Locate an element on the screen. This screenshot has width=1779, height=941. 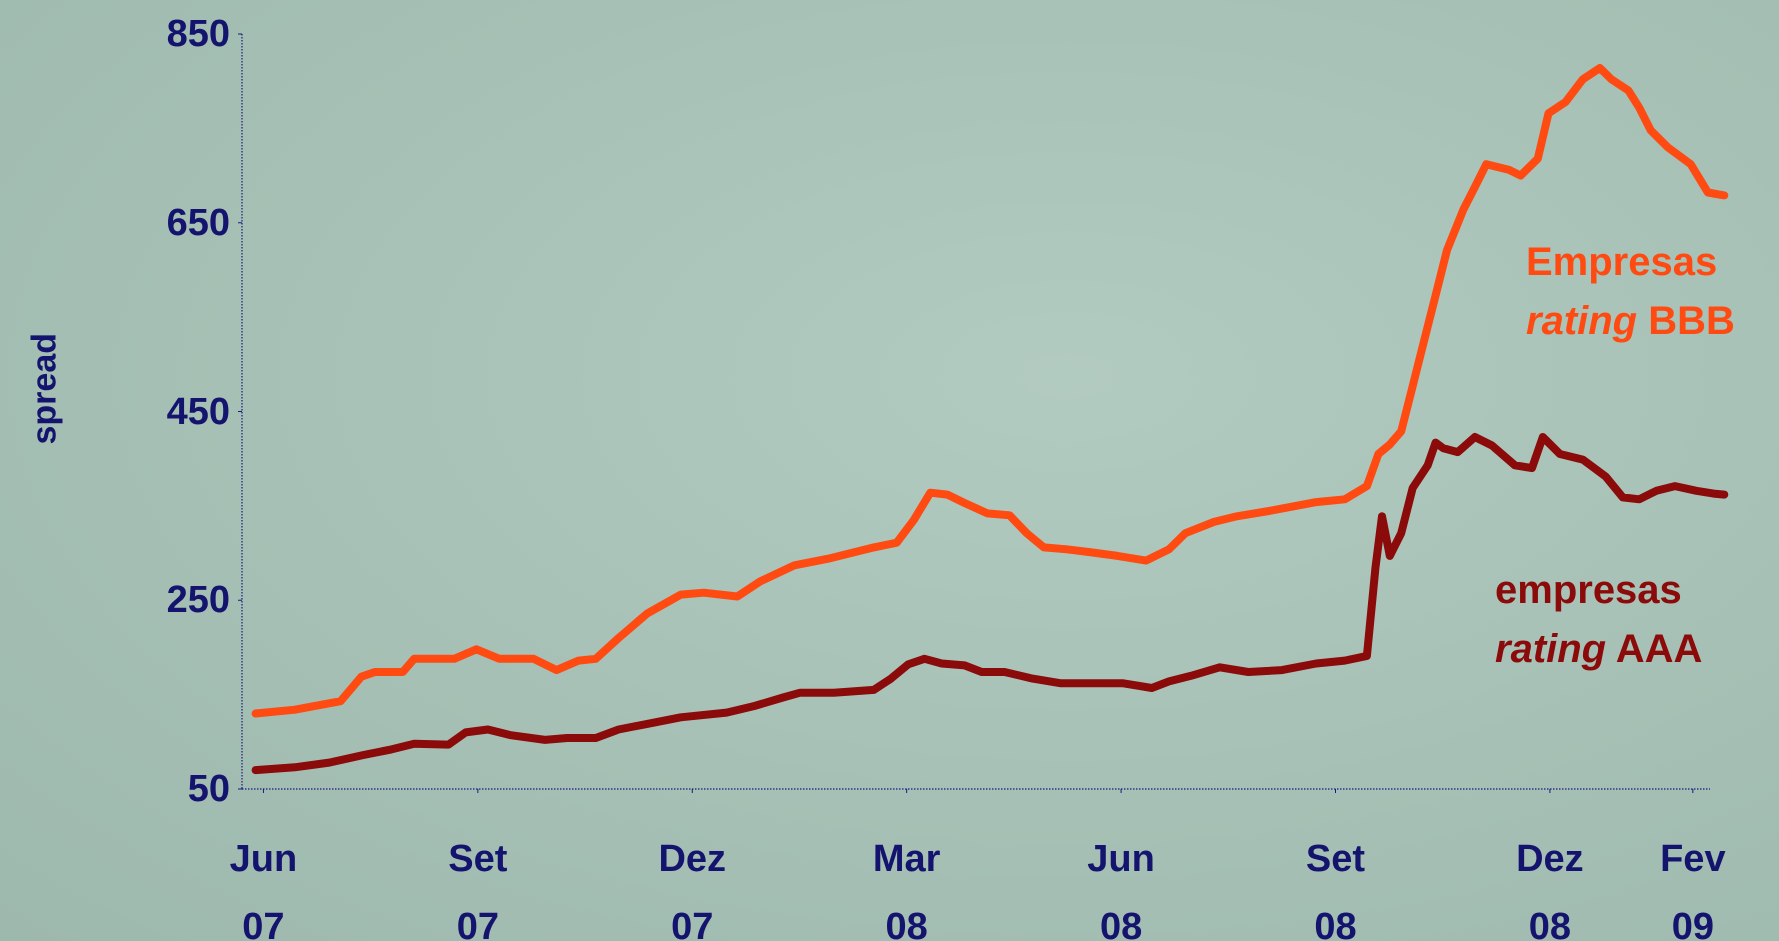
x-tick-label: Jun 08 is located at coordinates (1121, 889).